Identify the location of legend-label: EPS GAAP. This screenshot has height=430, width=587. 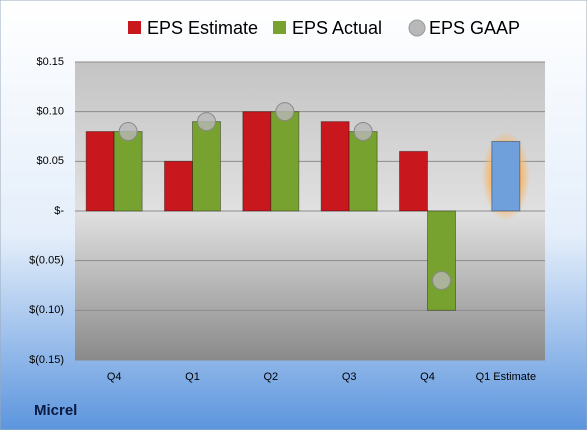
(474, 28).